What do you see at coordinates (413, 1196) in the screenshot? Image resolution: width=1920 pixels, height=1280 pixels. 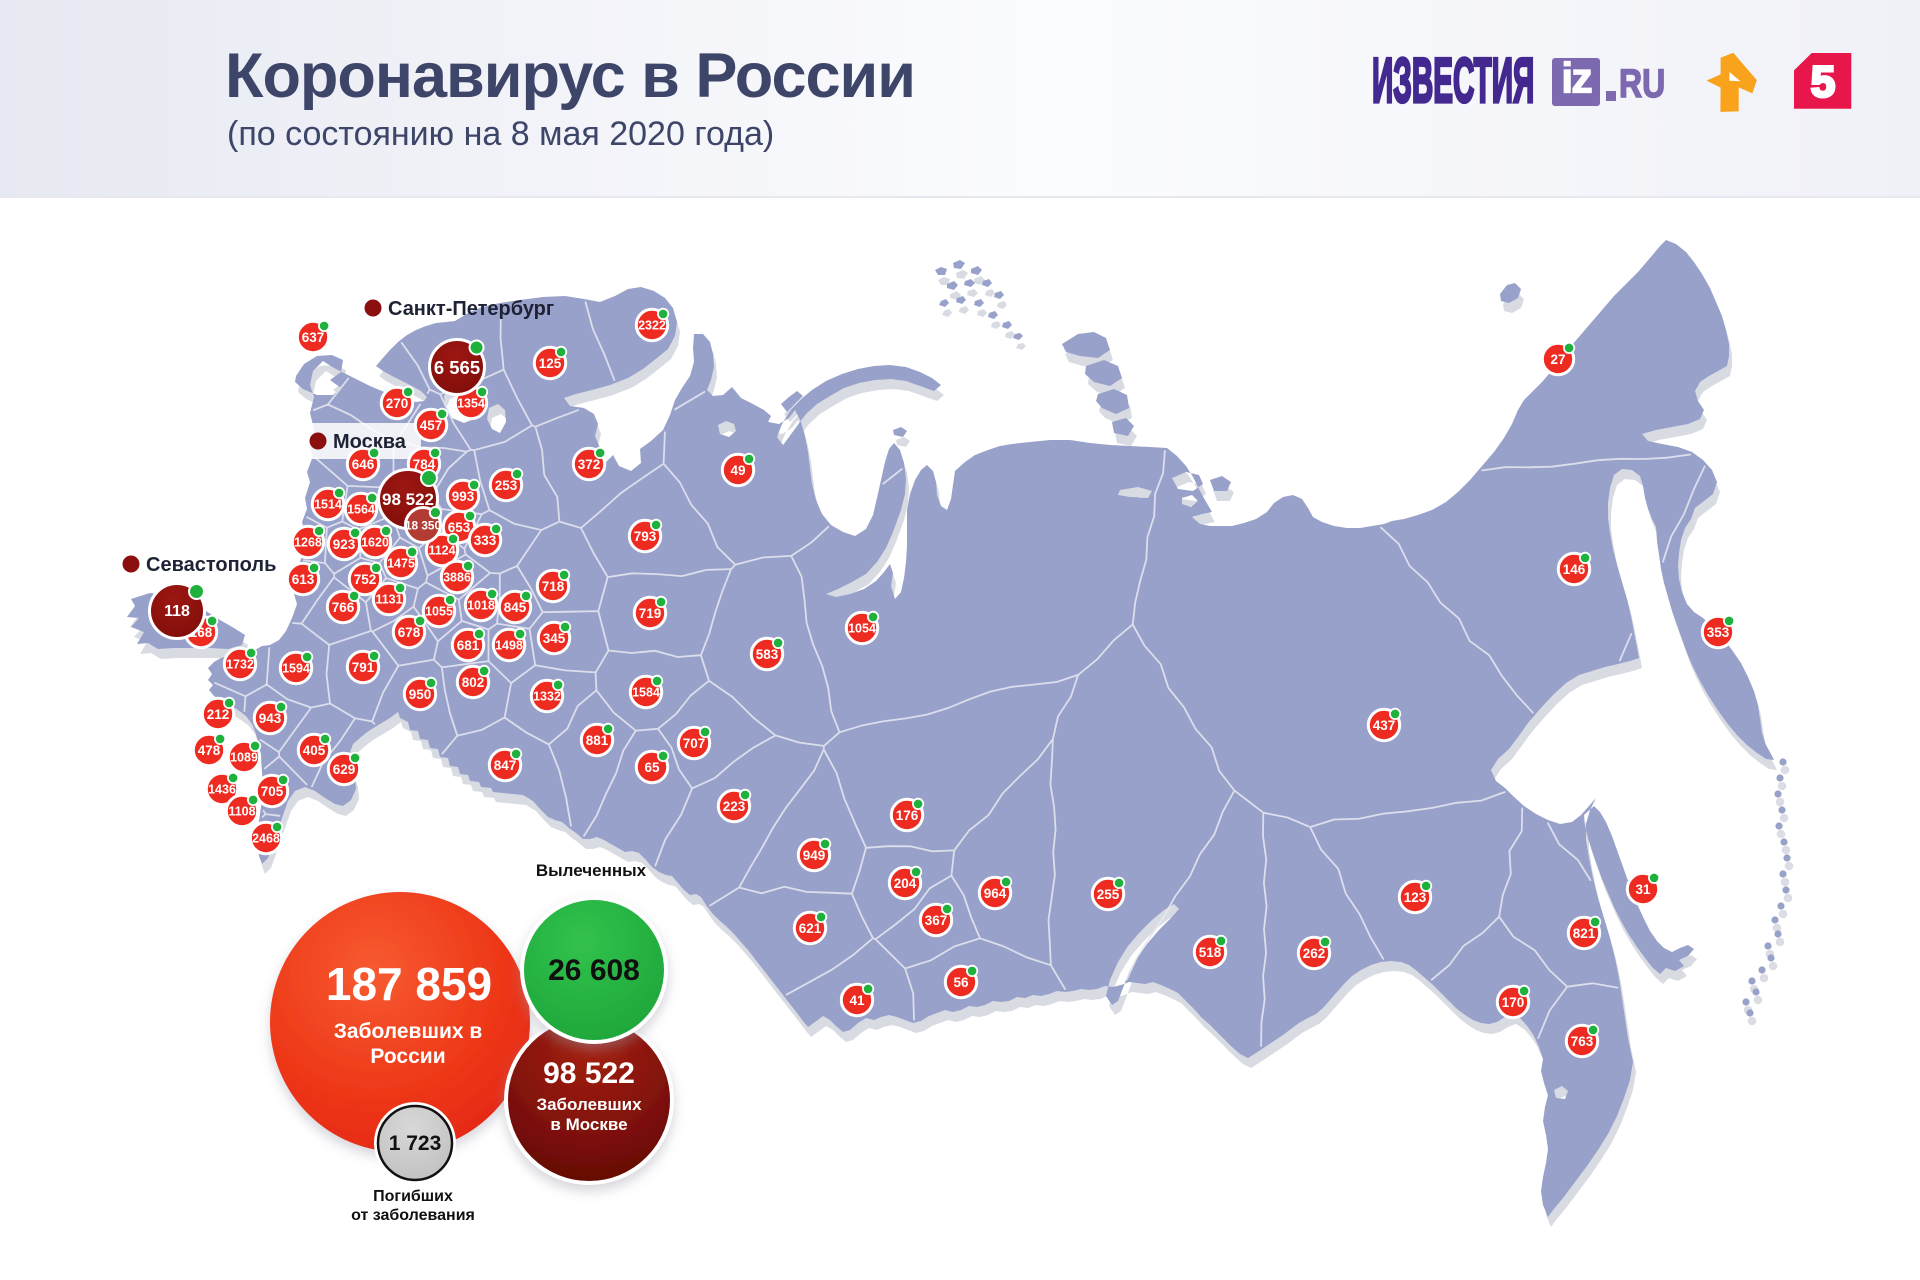 I see `svg-text: Погибших` at bounding box center [413, 1196].